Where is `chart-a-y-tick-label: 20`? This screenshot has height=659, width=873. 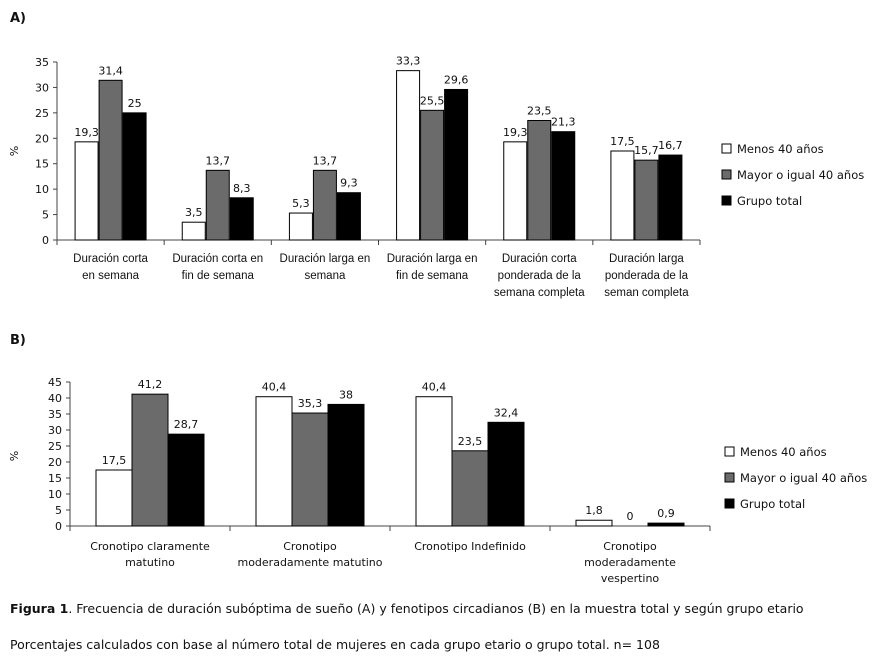 chart-a-y-tick-label: 20 is located at coordinates (42, 138).